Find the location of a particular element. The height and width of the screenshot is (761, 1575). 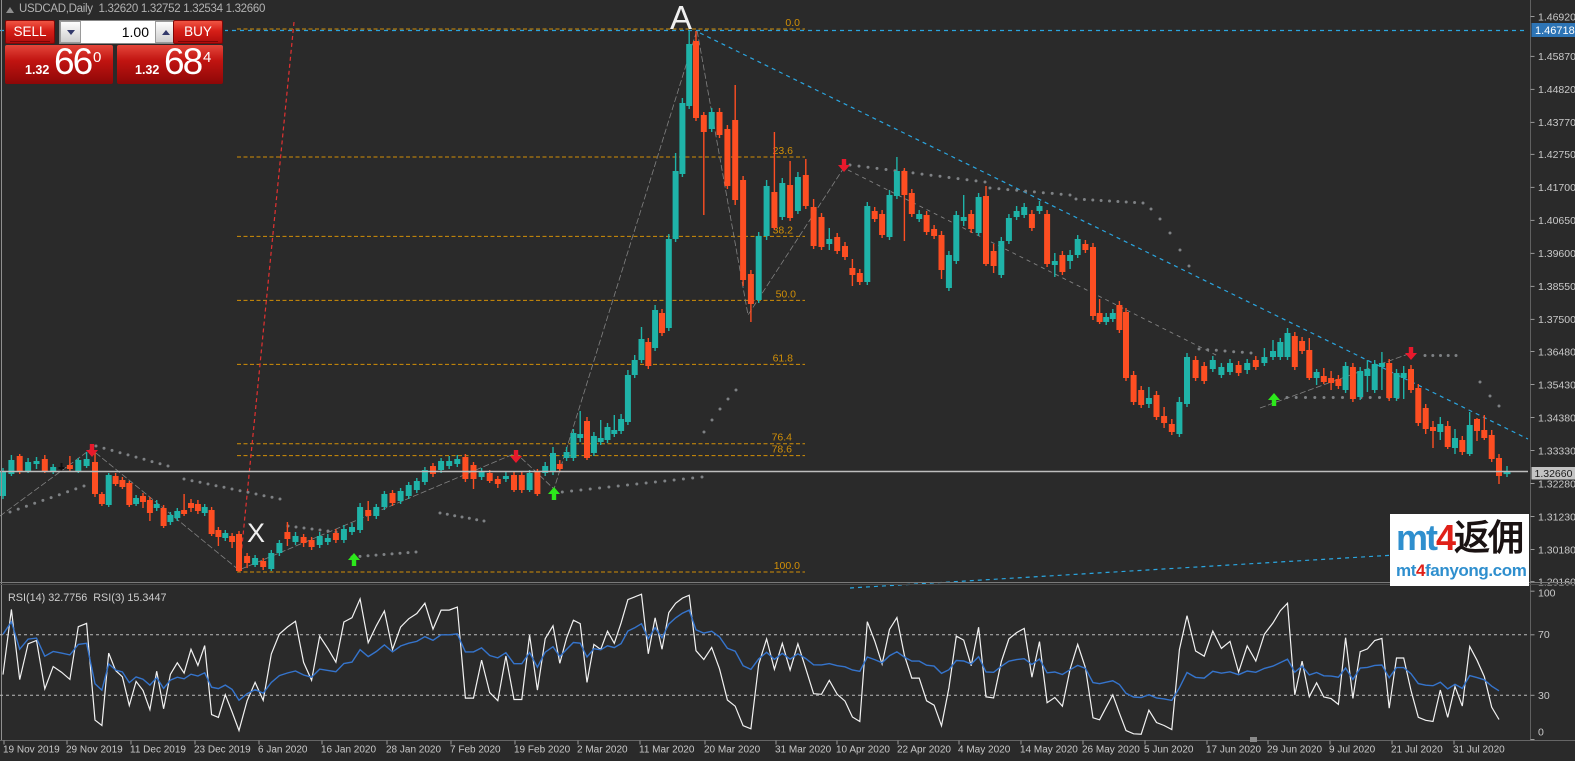

svg-text: 38.2 is located at coordinates (783, 230).